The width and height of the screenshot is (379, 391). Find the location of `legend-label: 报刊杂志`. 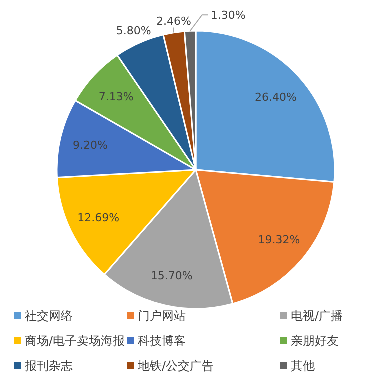

legend-label: 报刊杂志 is located at coordinates (48, 366).